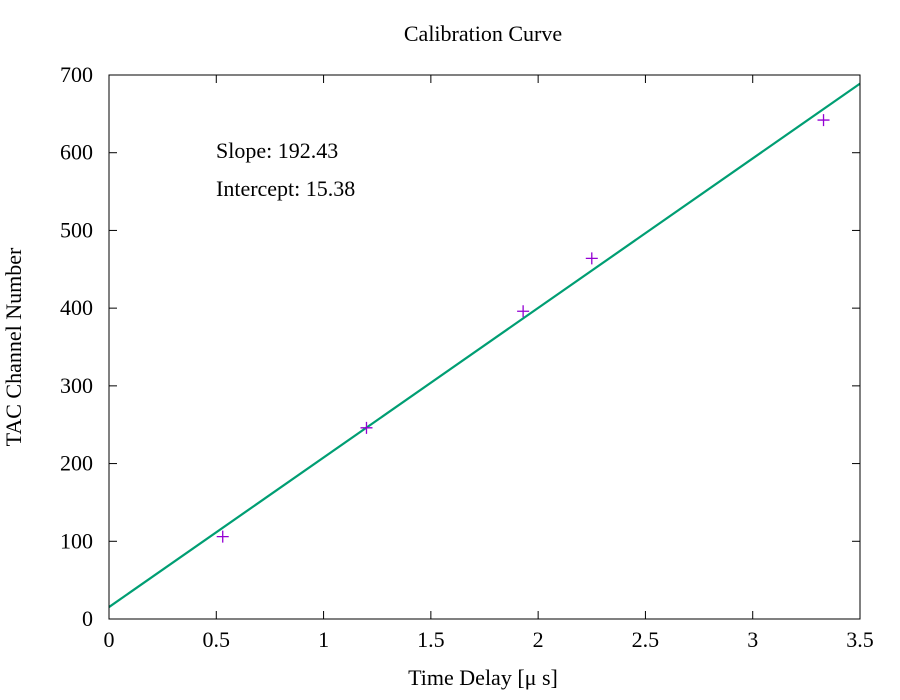 The width and height of the screenshot is (900, 700). Describe the element at coordinates (76, 307) in the screenshot. I see `y-tick-label: 400` at that location.